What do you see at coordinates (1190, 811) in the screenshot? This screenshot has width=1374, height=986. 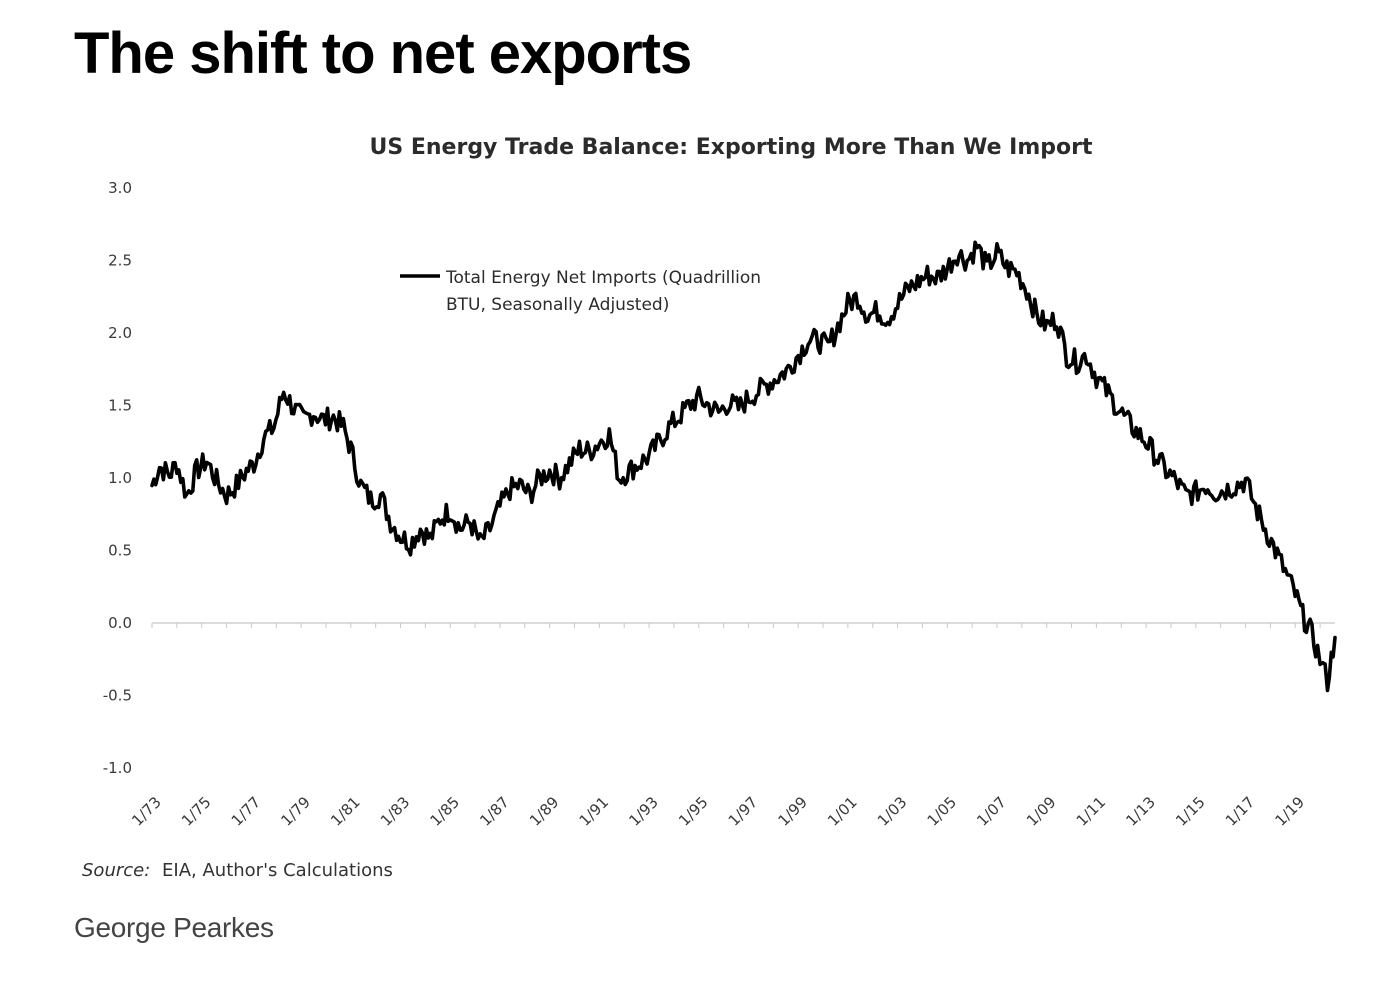 I see `x-tick-label: 1/15` at bounding box center [1190, 811].